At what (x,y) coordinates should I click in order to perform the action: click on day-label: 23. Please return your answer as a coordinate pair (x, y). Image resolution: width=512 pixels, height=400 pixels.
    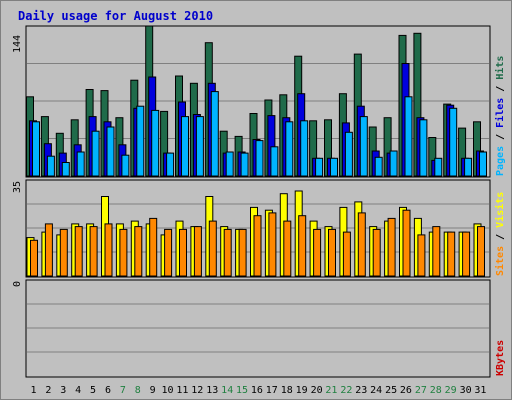
    Looking at the image, I should click on (361, 390).